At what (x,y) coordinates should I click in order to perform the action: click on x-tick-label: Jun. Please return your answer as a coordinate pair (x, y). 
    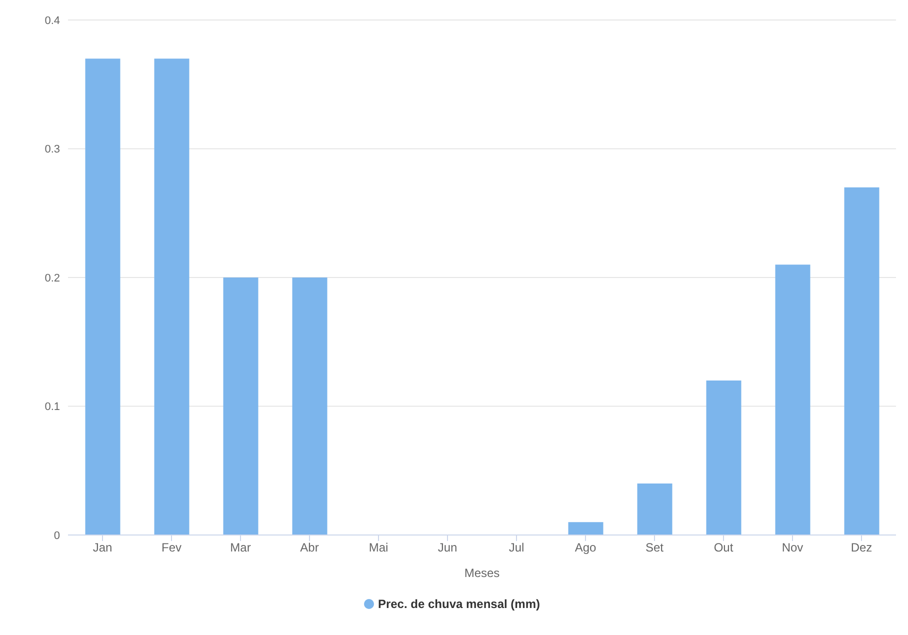
    Looking at the image, I should click on (448, 547).